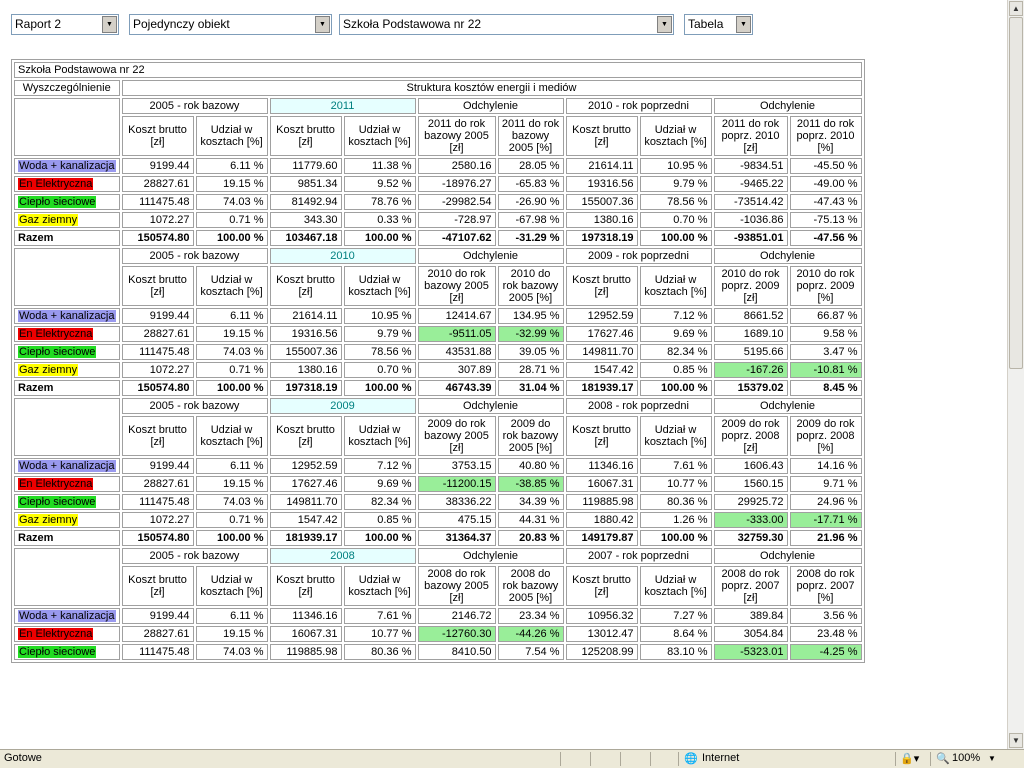 This screenshot has width=1024, height=768. Describe the element at coordinates (181, 24) in the screenshot. I see `object-type-select-value: Pojedynczy obiekt` at that location.